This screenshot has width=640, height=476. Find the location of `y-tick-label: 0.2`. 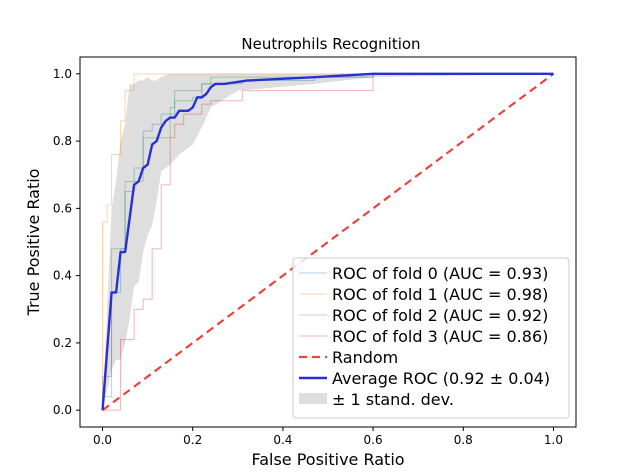

y-tick-label: 0.2 is located at coordinates (62, 343).